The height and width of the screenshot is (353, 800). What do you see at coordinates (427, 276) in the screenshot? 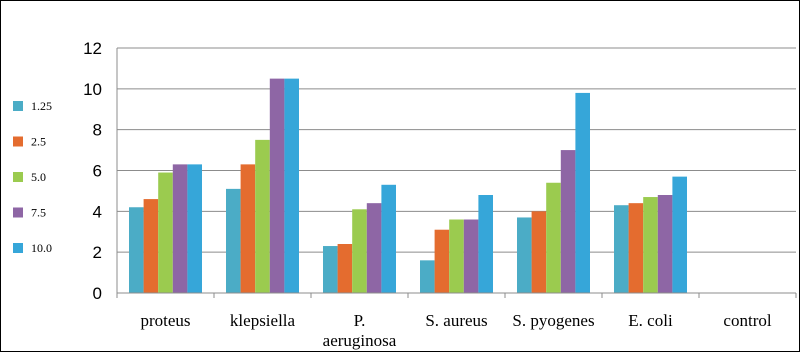
I see `bar-1.25-3` at bounding box center [427, 276].